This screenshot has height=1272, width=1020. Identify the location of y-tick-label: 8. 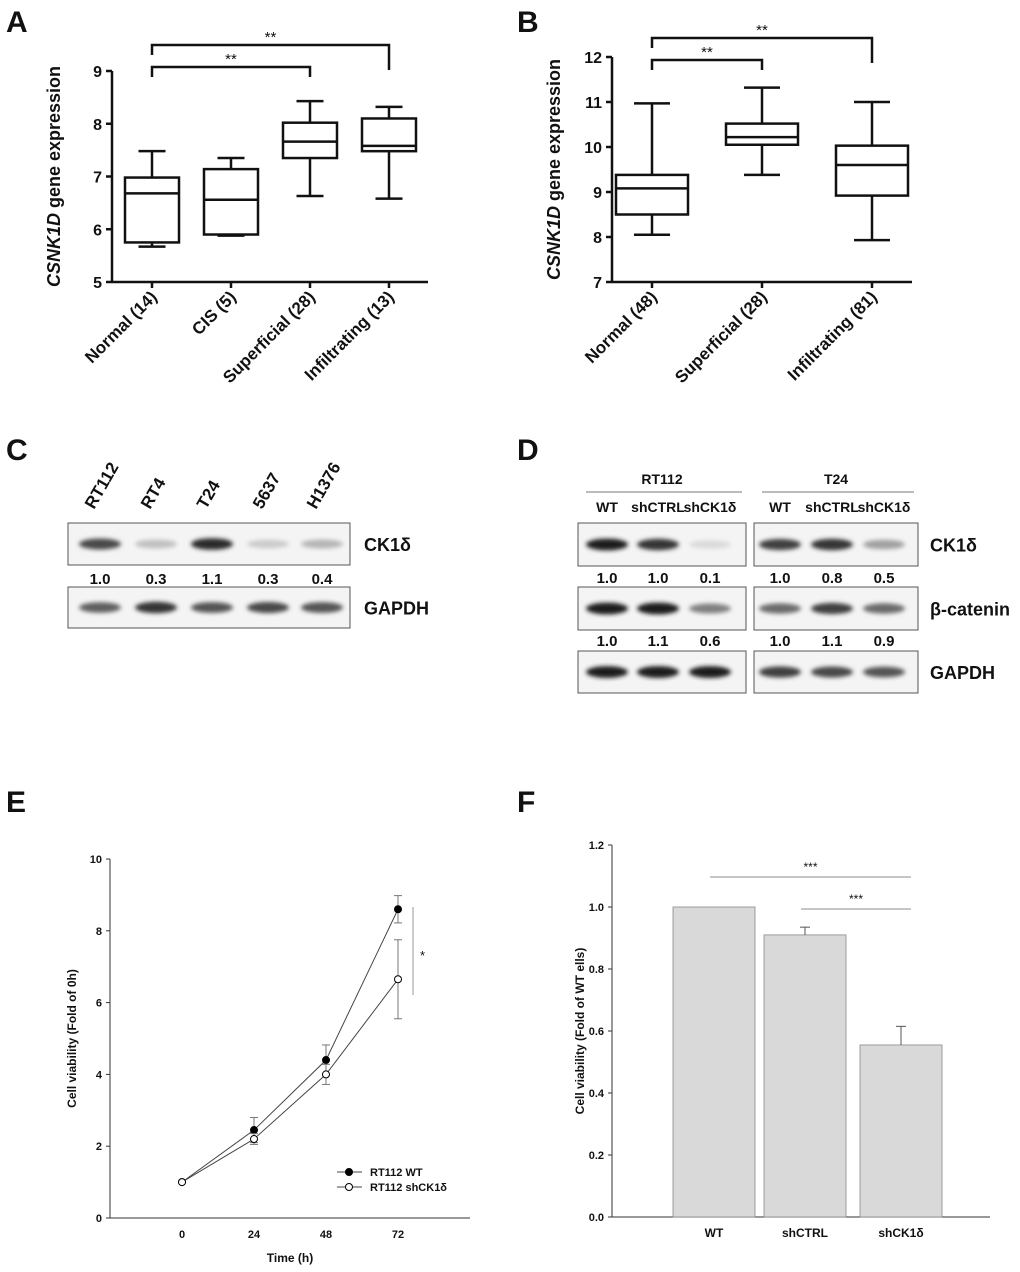
(99, 932).